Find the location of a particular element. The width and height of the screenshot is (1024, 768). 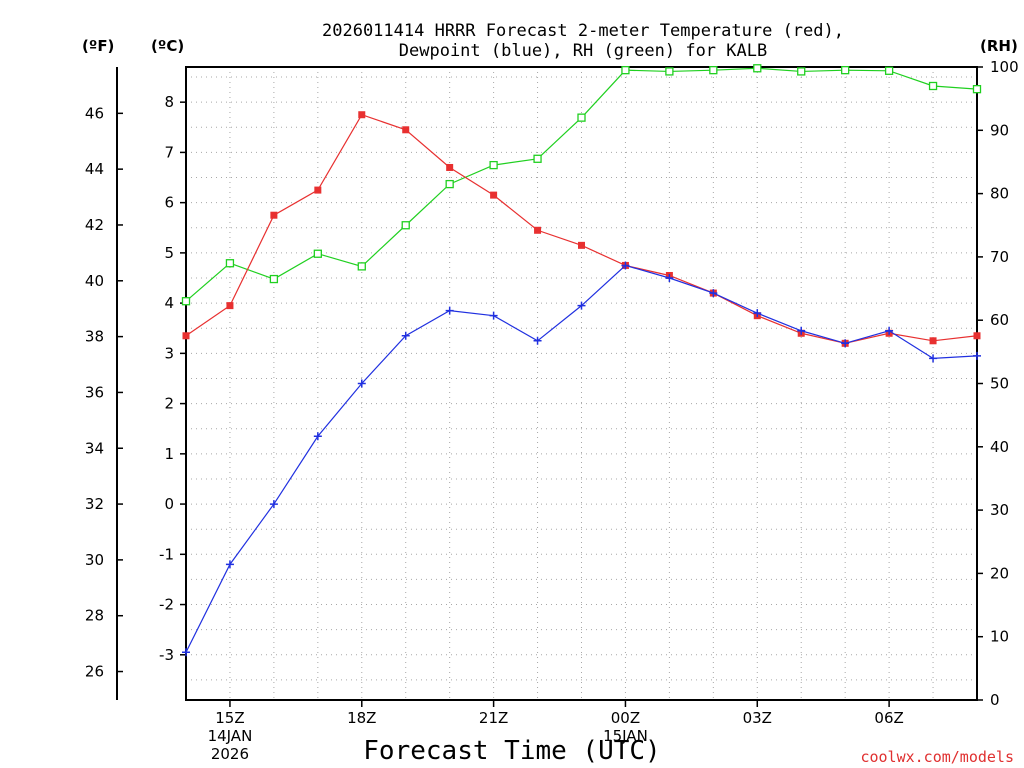

x-axis-label: Forecast Time (UTC) is located at coordinates (511, 751).